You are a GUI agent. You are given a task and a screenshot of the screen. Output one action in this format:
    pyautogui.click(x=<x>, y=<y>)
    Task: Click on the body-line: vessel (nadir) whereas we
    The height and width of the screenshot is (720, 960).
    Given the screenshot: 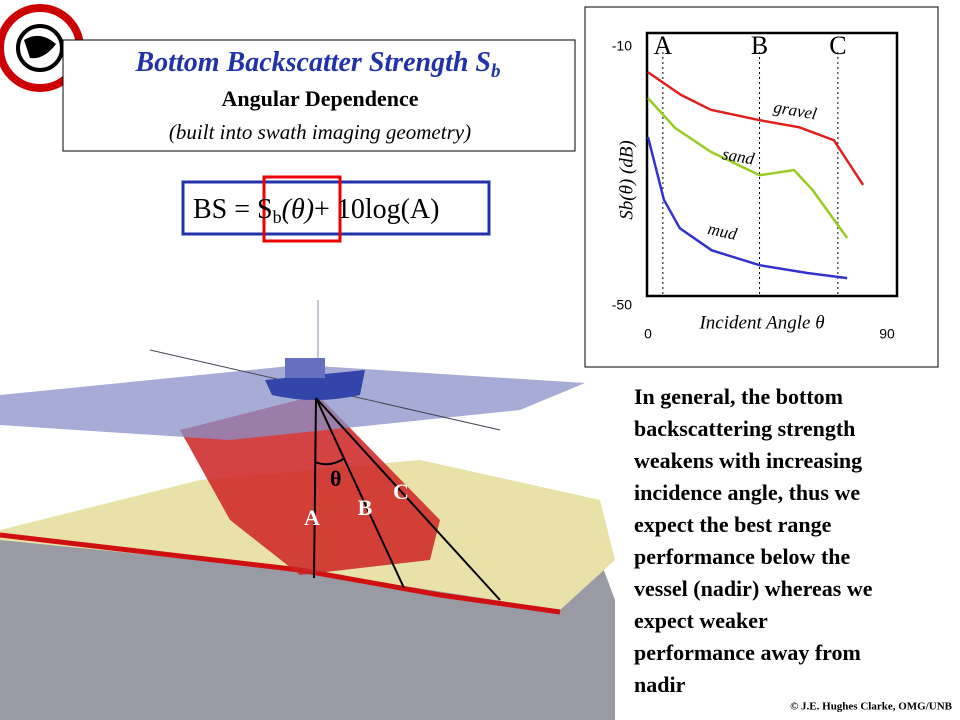 What is the action you would take?
    pyautogui.click(x=753, y=588)
    